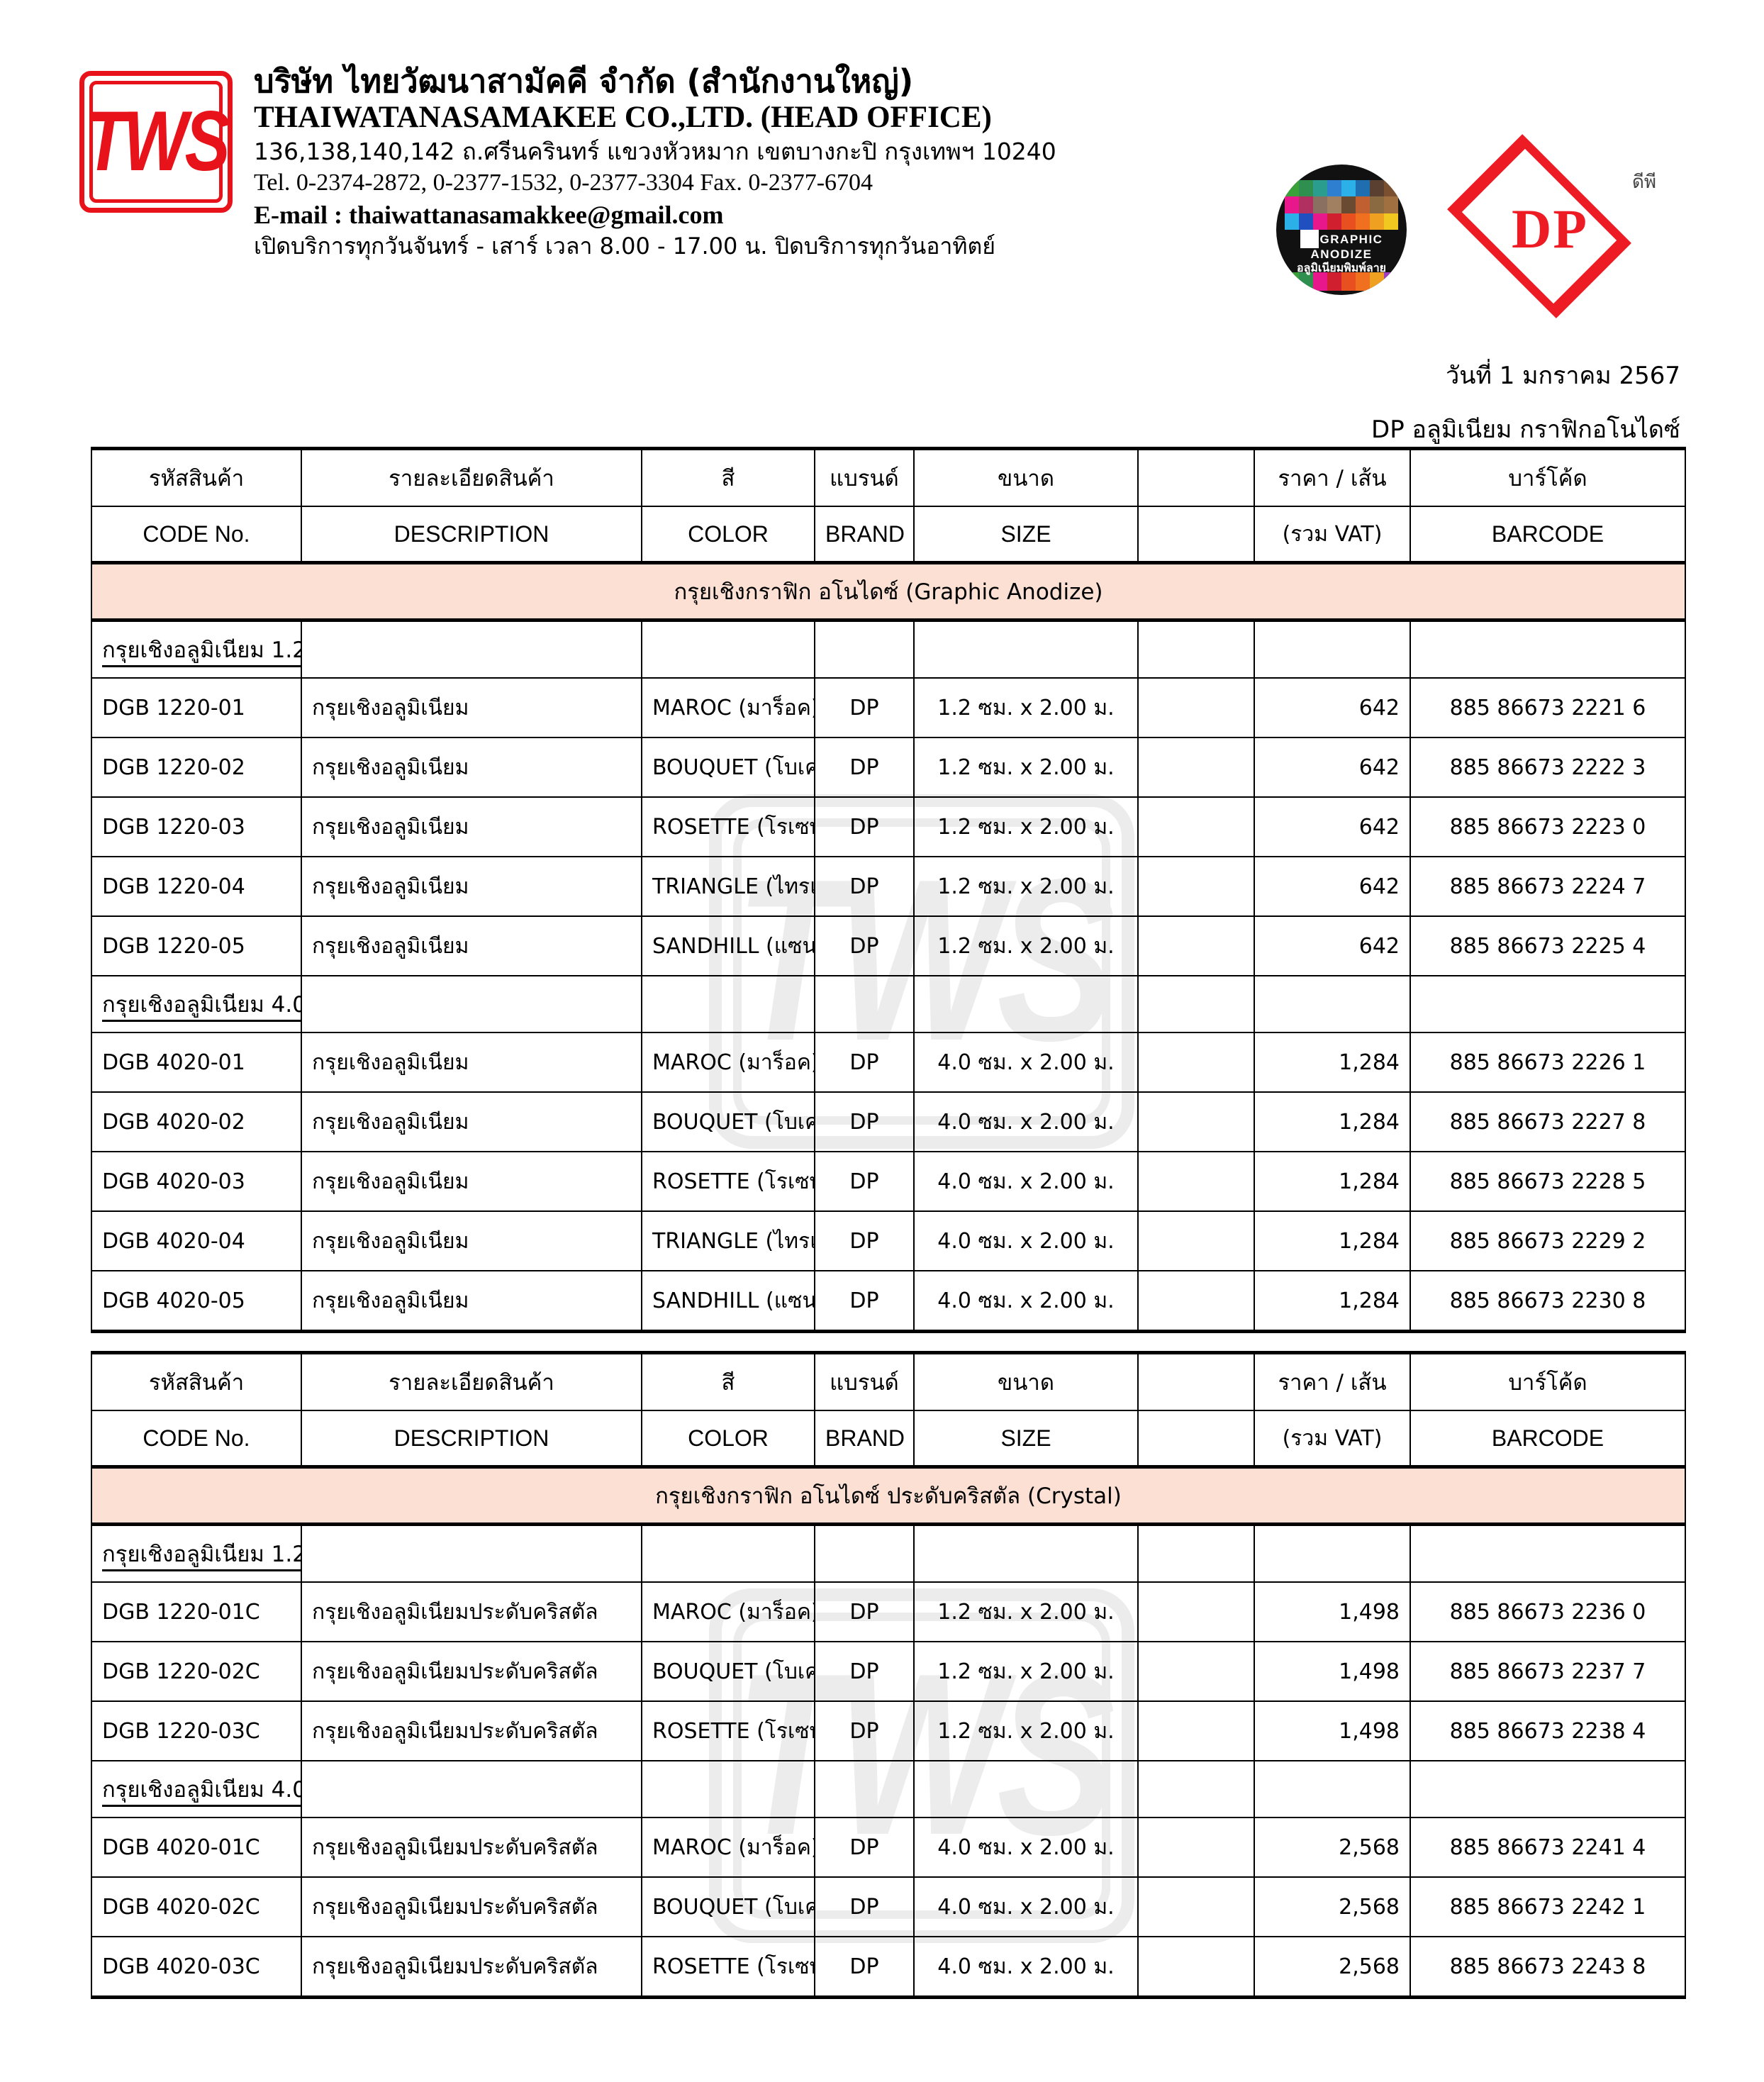 The image size is (1764, 2082). Describe the element at coordinates (196, 1967) in the screenshot. I see `cell-code: DGB 4020-03C` at that location.